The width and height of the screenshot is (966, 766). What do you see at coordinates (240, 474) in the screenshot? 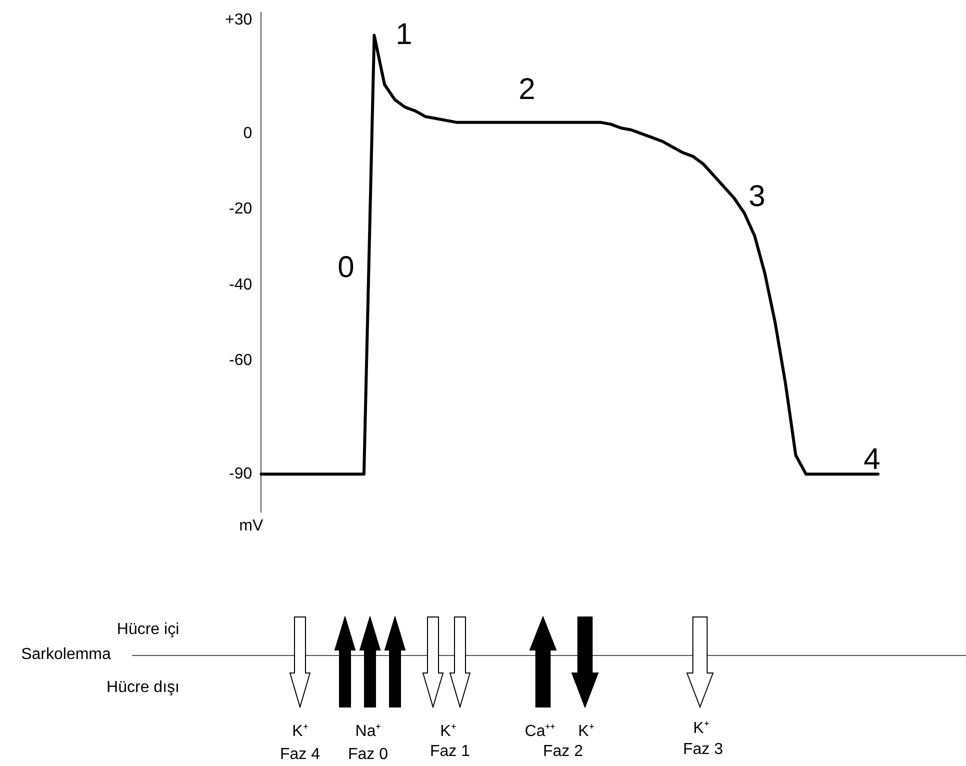
I see `y-tick-label: -90` at bounding box center [240, 474].